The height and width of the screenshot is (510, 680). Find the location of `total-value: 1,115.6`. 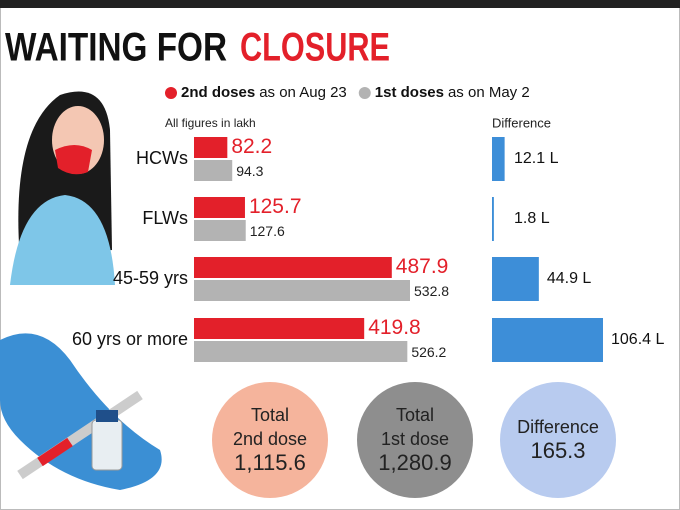

total-value: 1,115.6 is located at coordinates (270, 462).